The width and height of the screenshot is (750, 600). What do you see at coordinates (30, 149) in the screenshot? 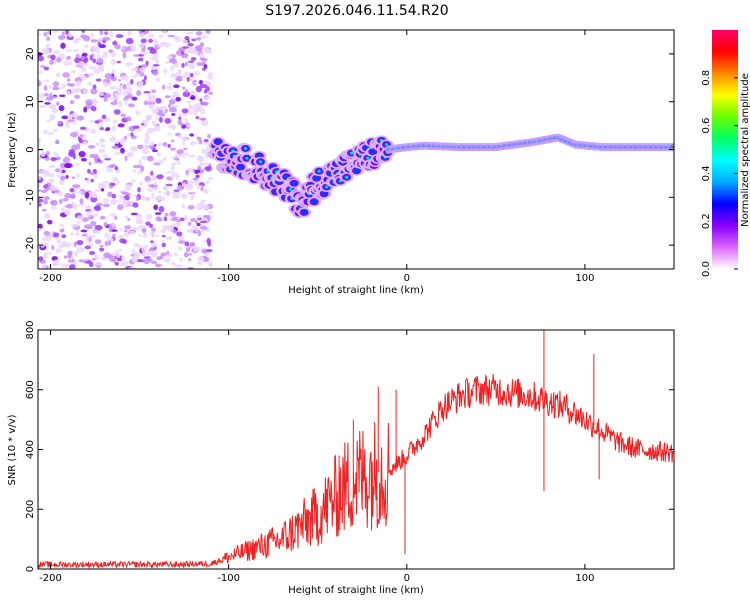
I see `y-tick-label: 0` at bounding box center [30, 149].